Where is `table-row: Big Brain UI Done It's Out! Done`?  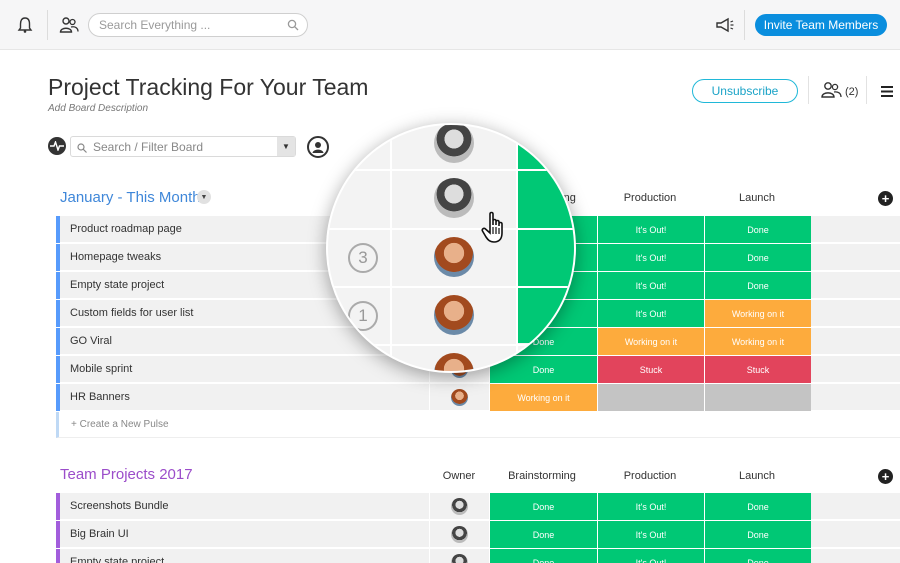
table-row: Big Brain UI Done It's Out! Done is located at coordinates (478, 534).